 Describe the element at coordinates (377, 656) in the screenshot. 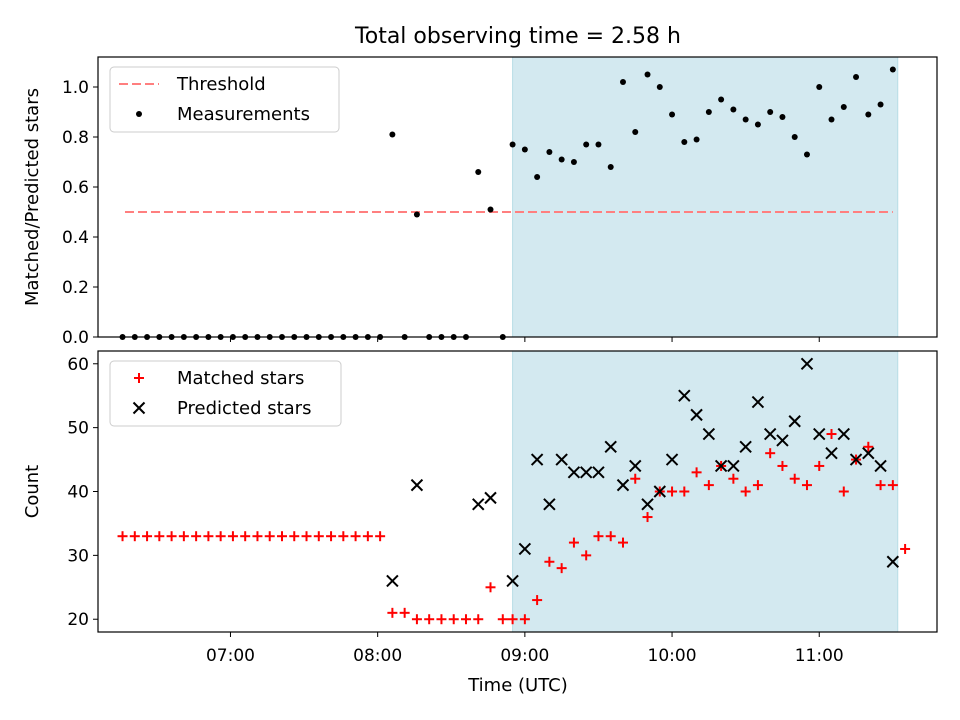

I see `x-tick-label: 08:00` at that location.